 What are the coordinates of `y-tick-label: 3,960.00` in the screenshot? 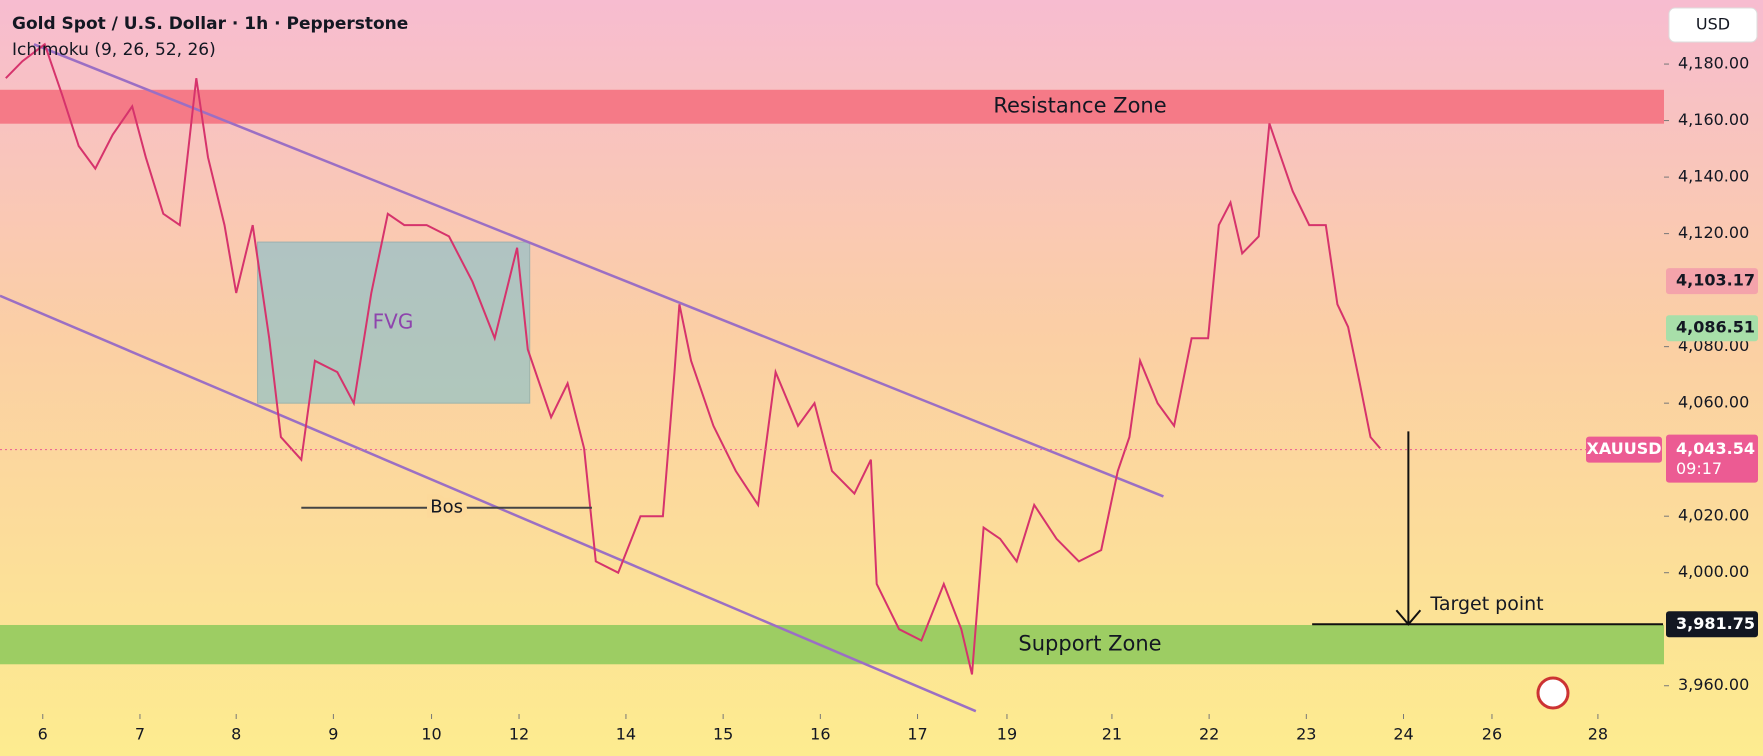 It's located at (1713, 684).